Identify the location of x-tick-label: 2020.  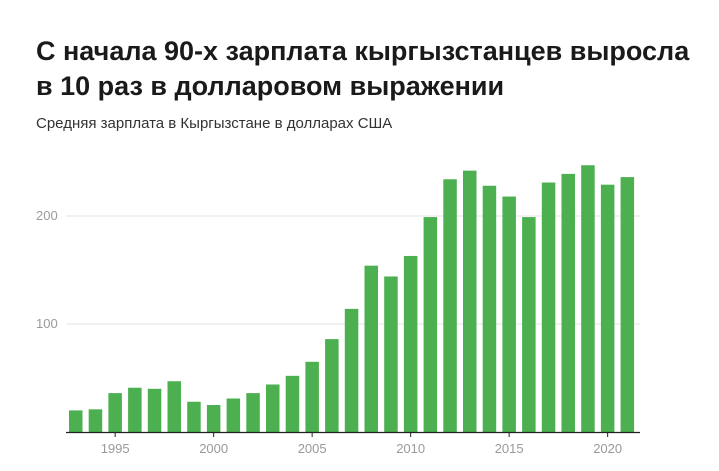
(607, 448).